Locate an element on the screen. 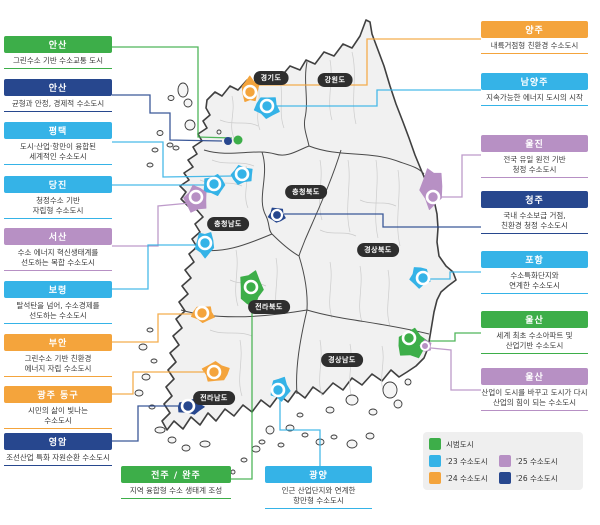 The image size is (600, 525). leader-line-boryeong is located at coordinates (154, 267).